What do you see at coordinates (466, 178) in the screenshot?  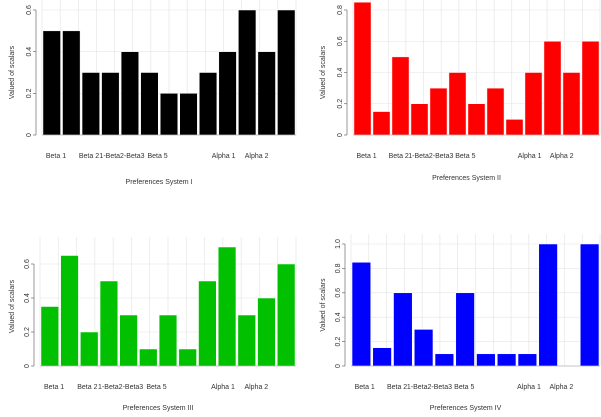 I see `x-axis-label: Preferences System II` at bounding box center [466, 178].